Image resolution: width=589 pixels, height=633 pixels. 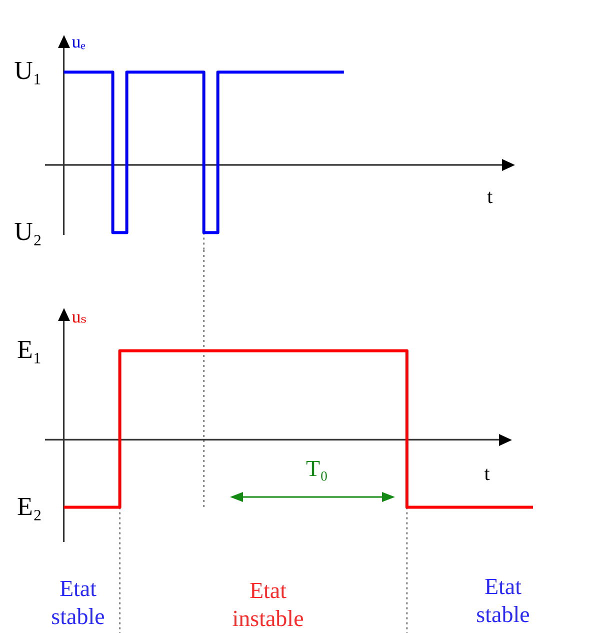 I want to click on annotation: T₀, so click(x=317, y=469).